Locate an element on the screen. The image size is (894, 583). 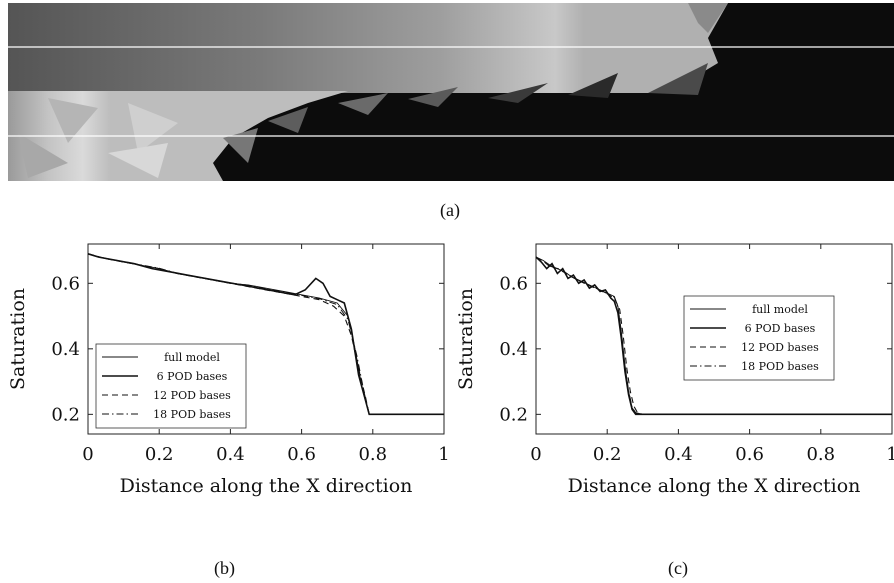
caption-b: (b) is located at coordinates (224, 568).